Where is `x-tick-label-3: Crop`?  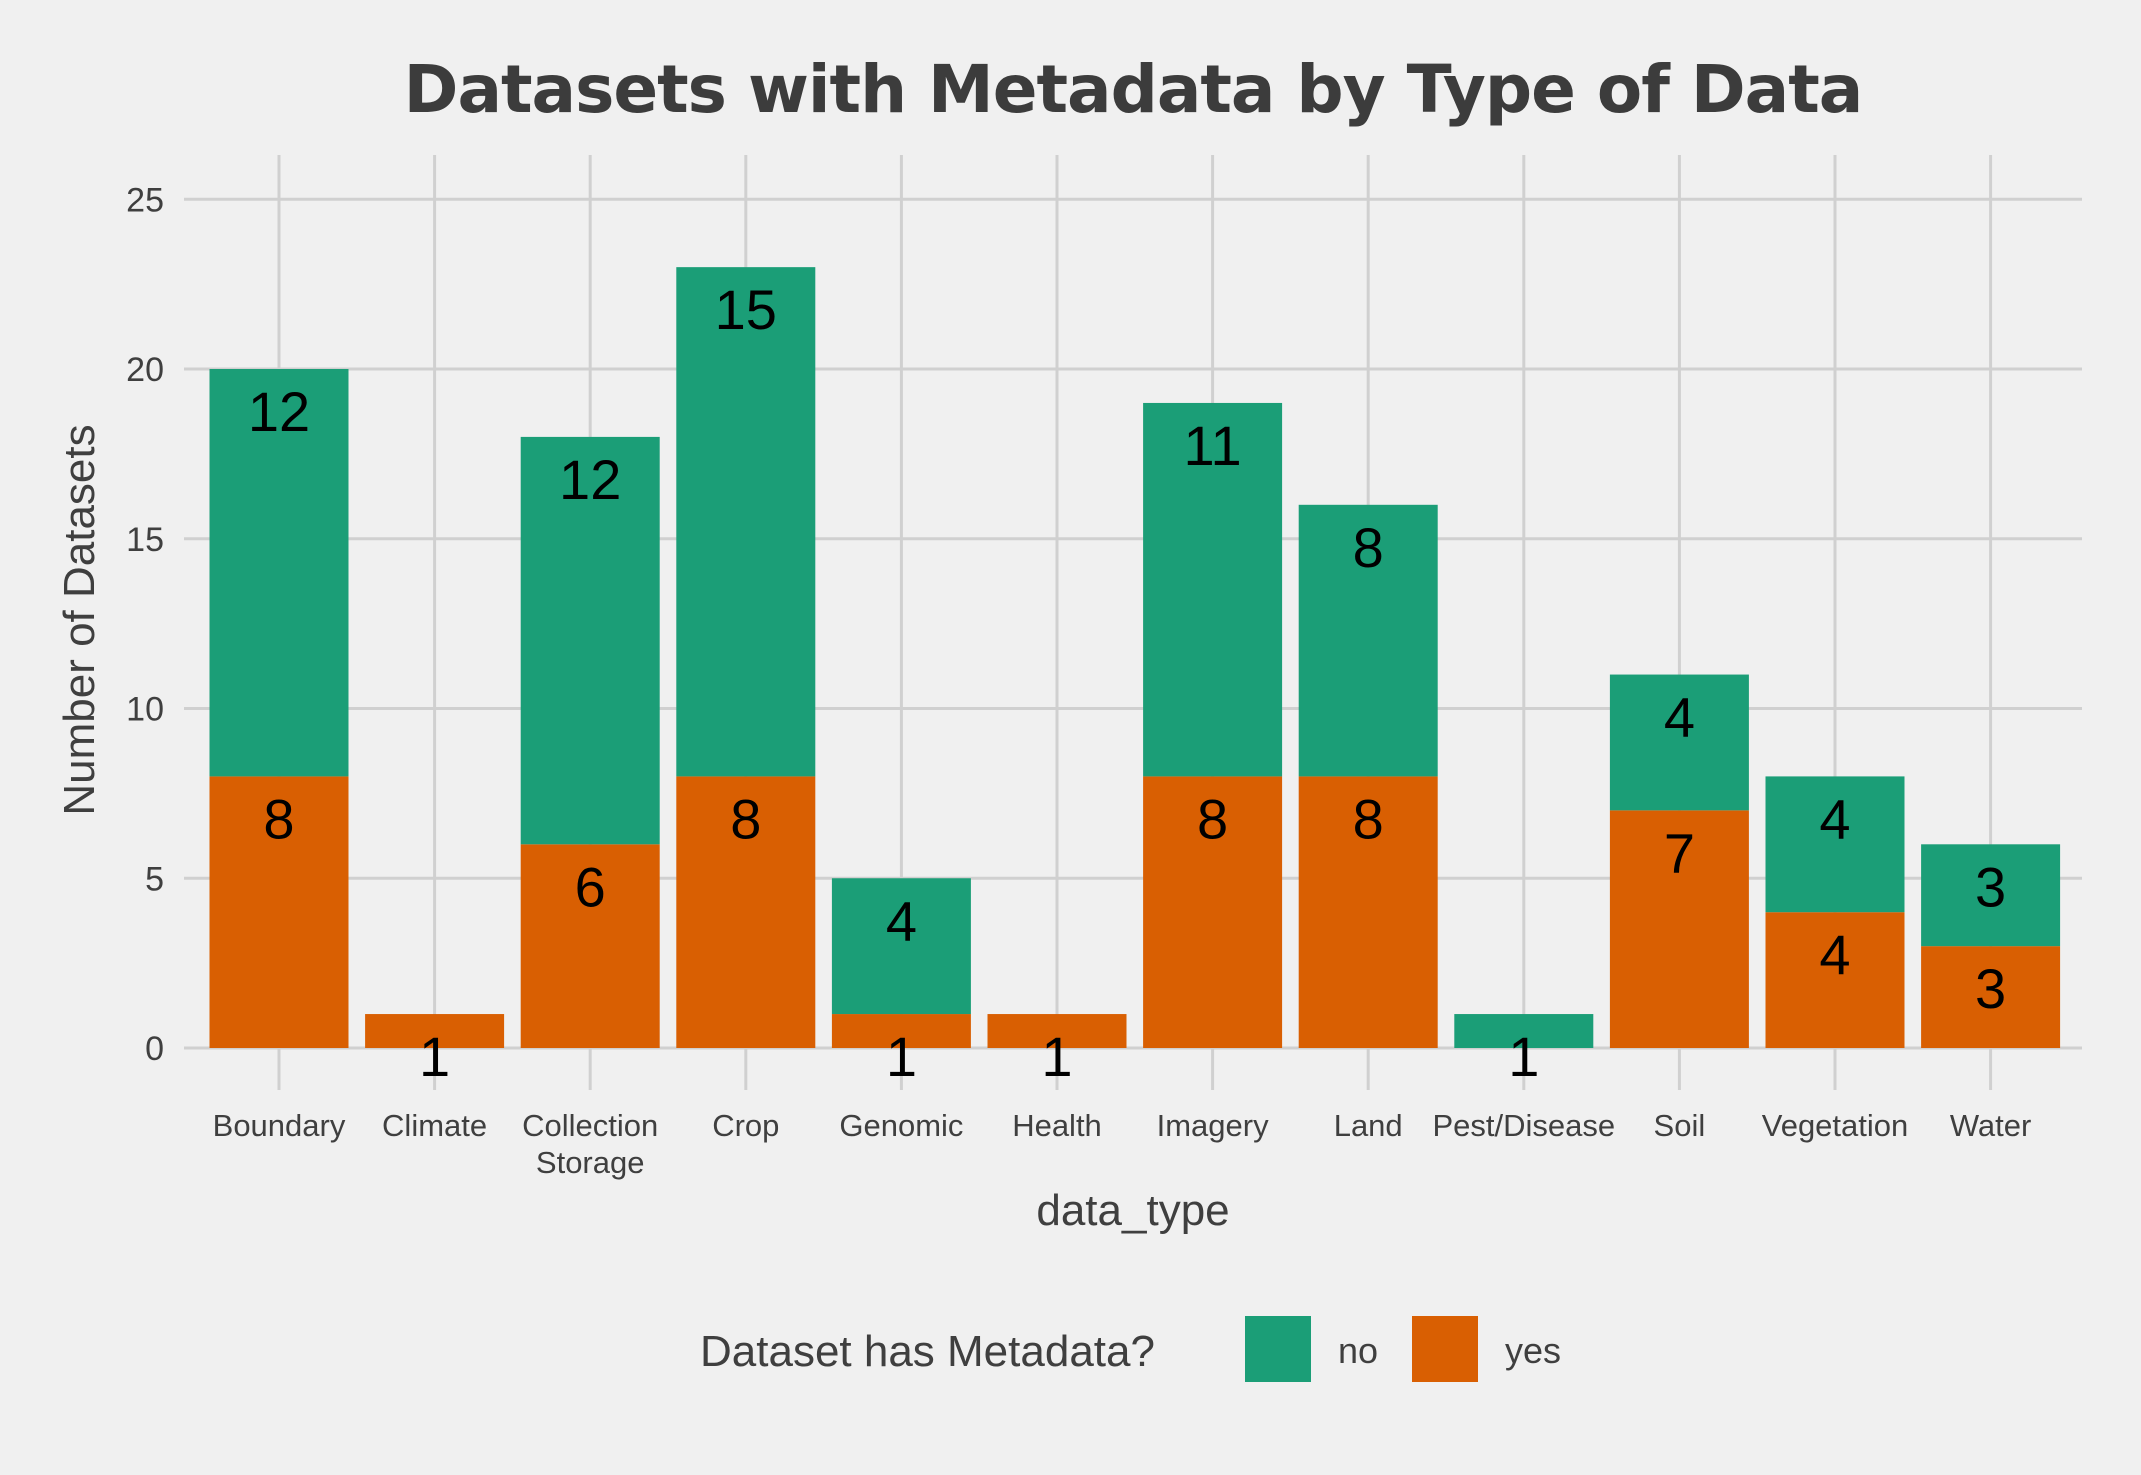
x-tick-label-3: Crop is located at coordinates (745, 1125).